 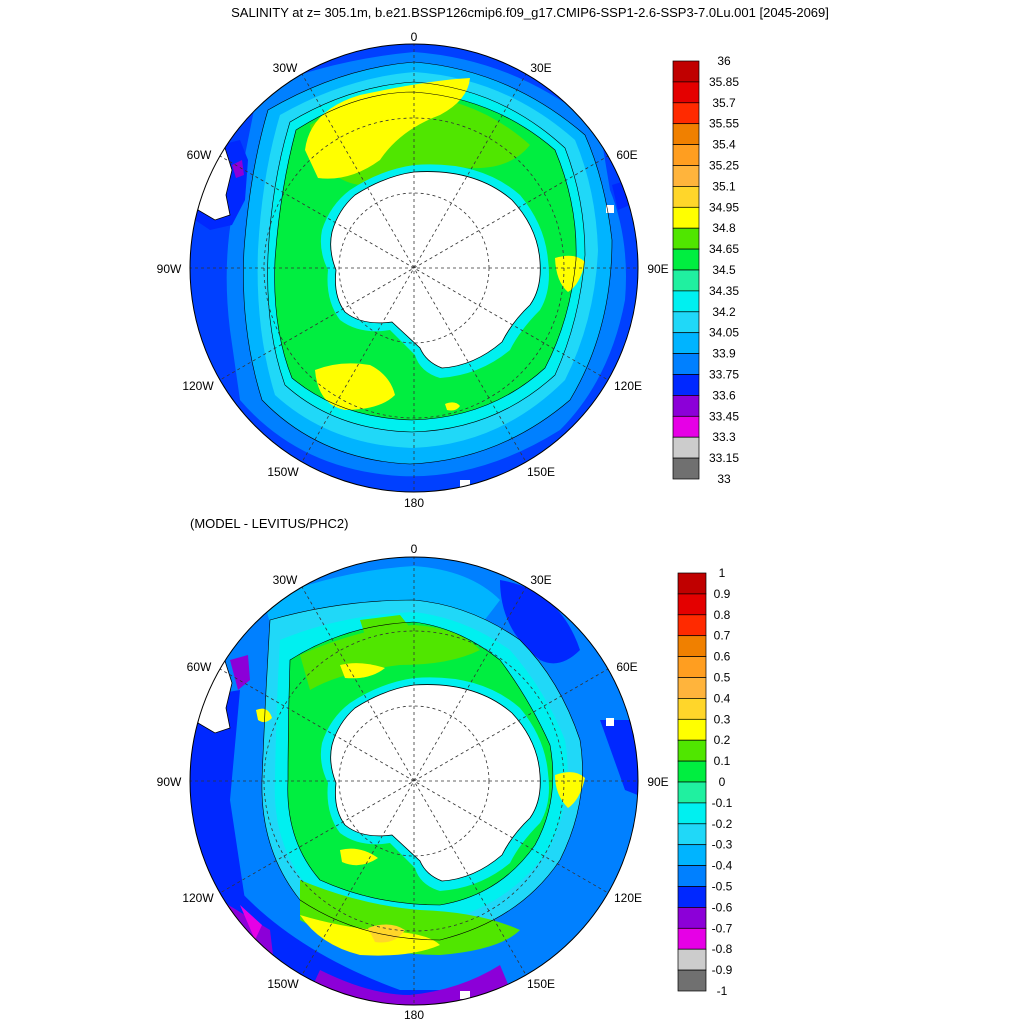 I want to click on colorbar-tick-label: 34.65, so click(x=724, y=249).